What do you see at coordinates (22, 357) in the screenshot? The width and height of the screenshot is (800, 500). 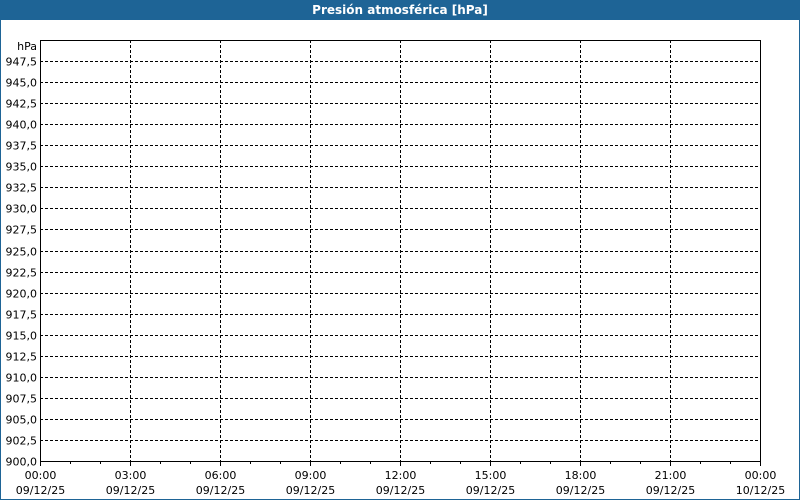 I see `y-tick-label: 912,5` at bounding box center [22, 357].